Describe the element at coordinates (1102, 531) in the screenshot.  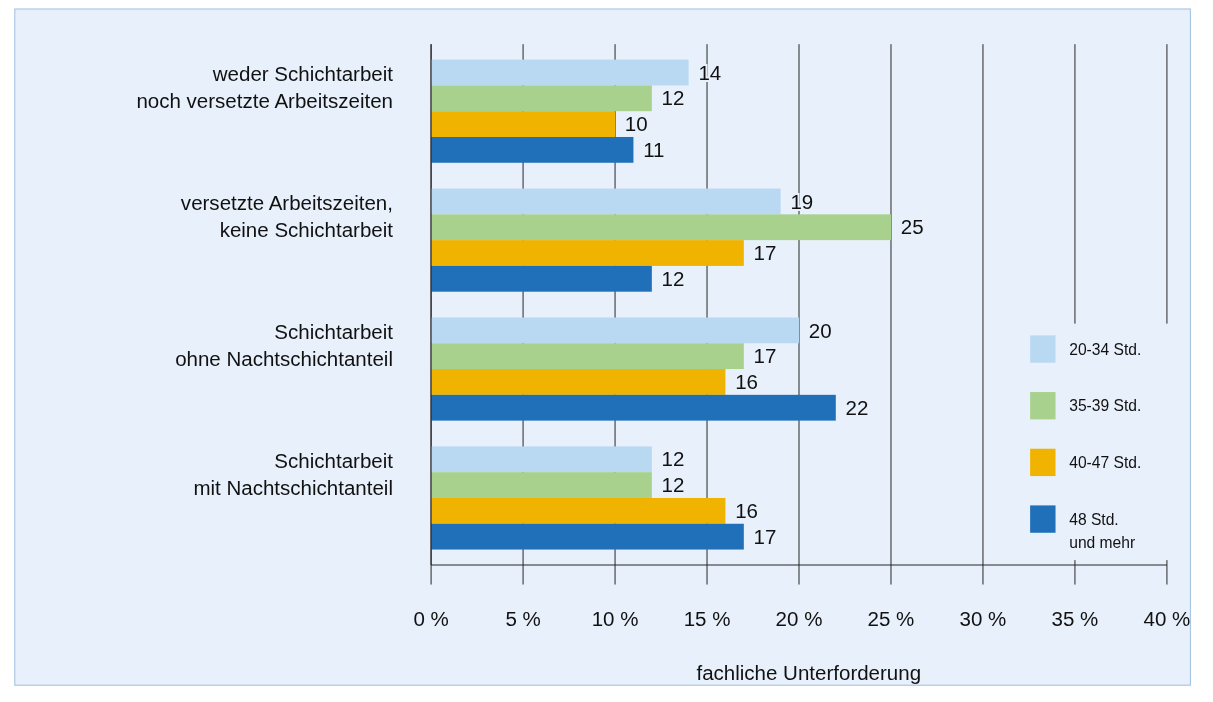
I see `legend-label: 48 Std. und mehr` at that location.